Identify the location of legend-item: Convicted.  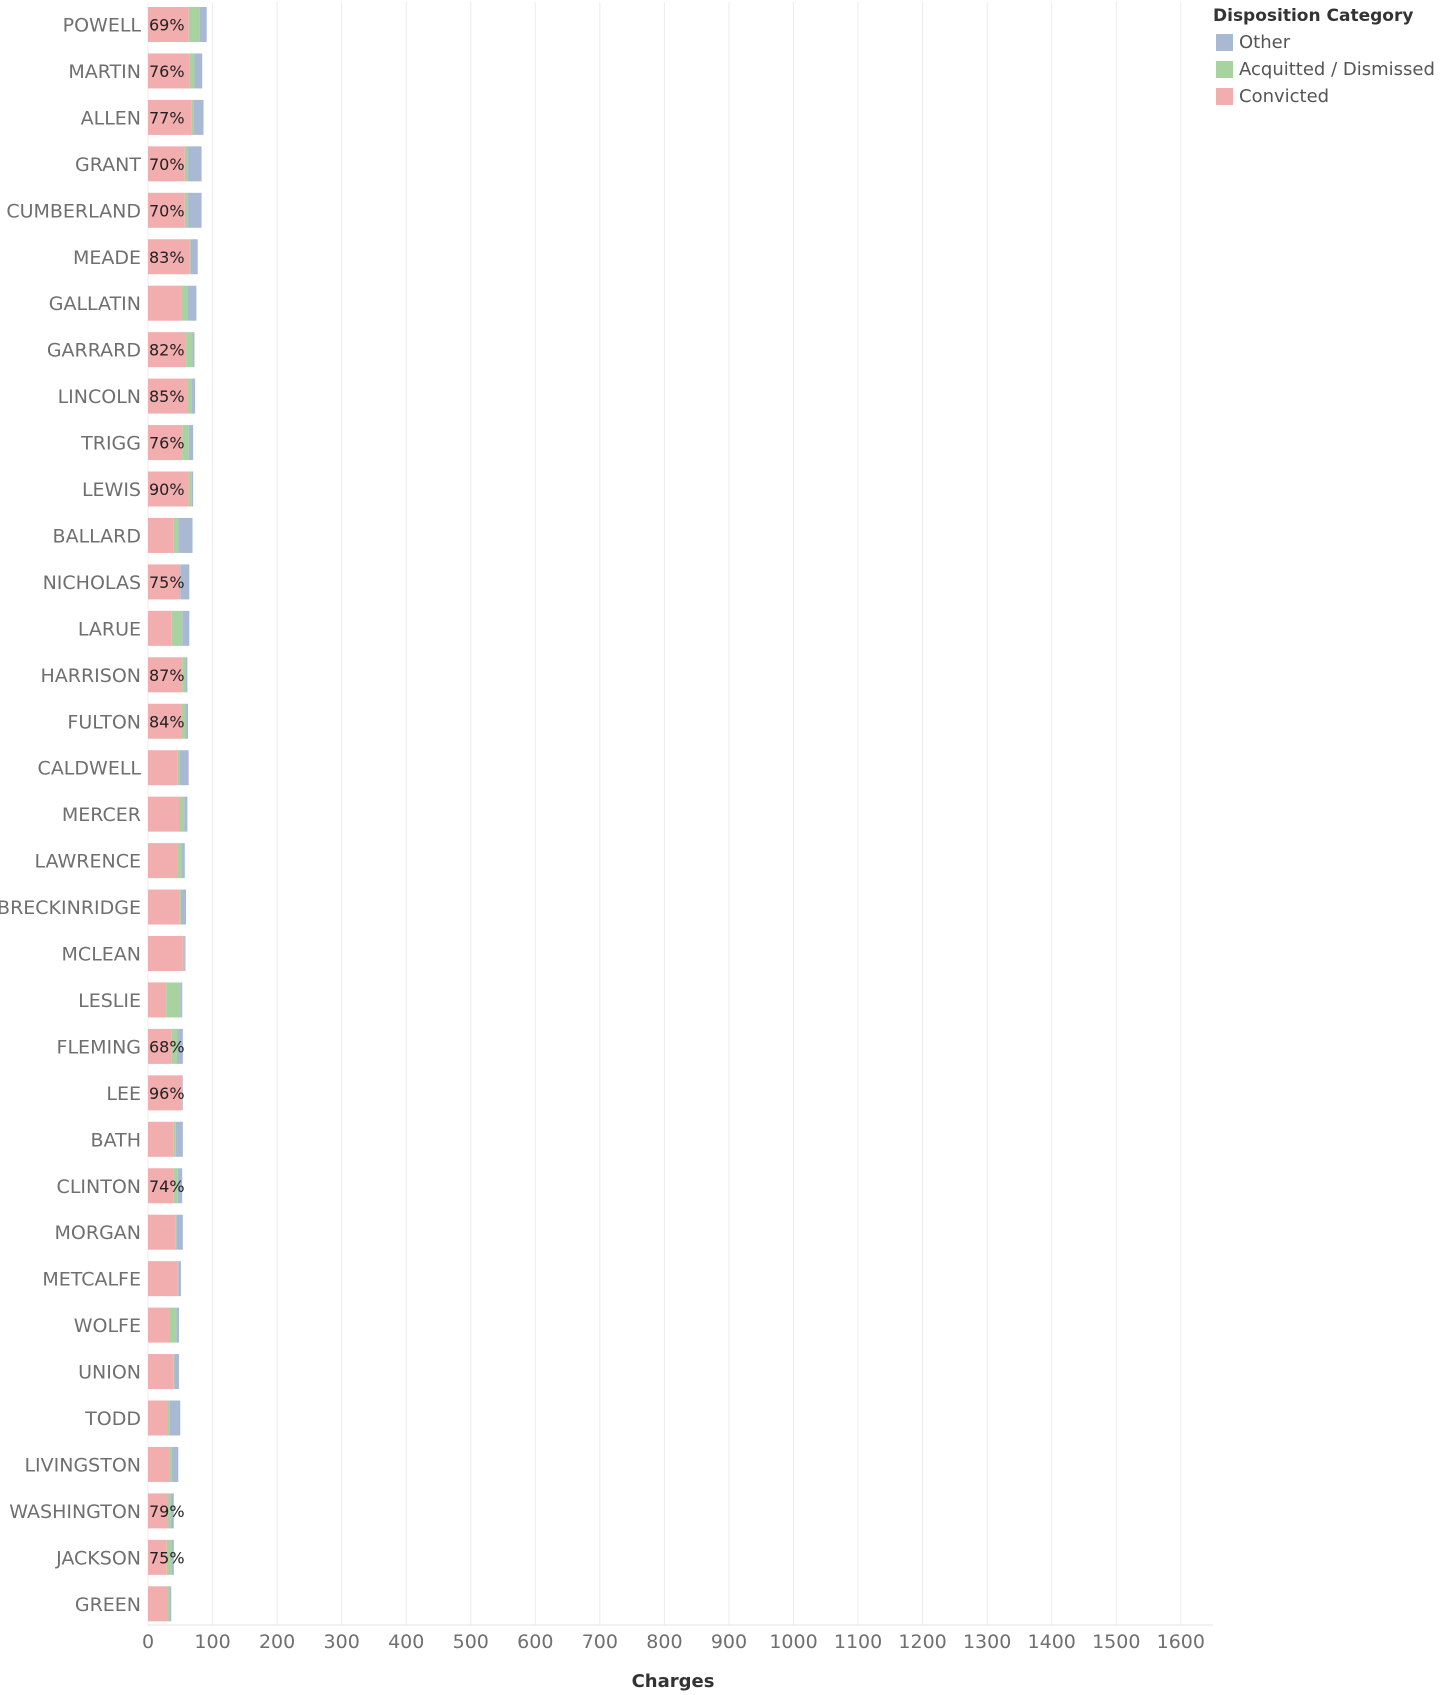
(1330, 96).